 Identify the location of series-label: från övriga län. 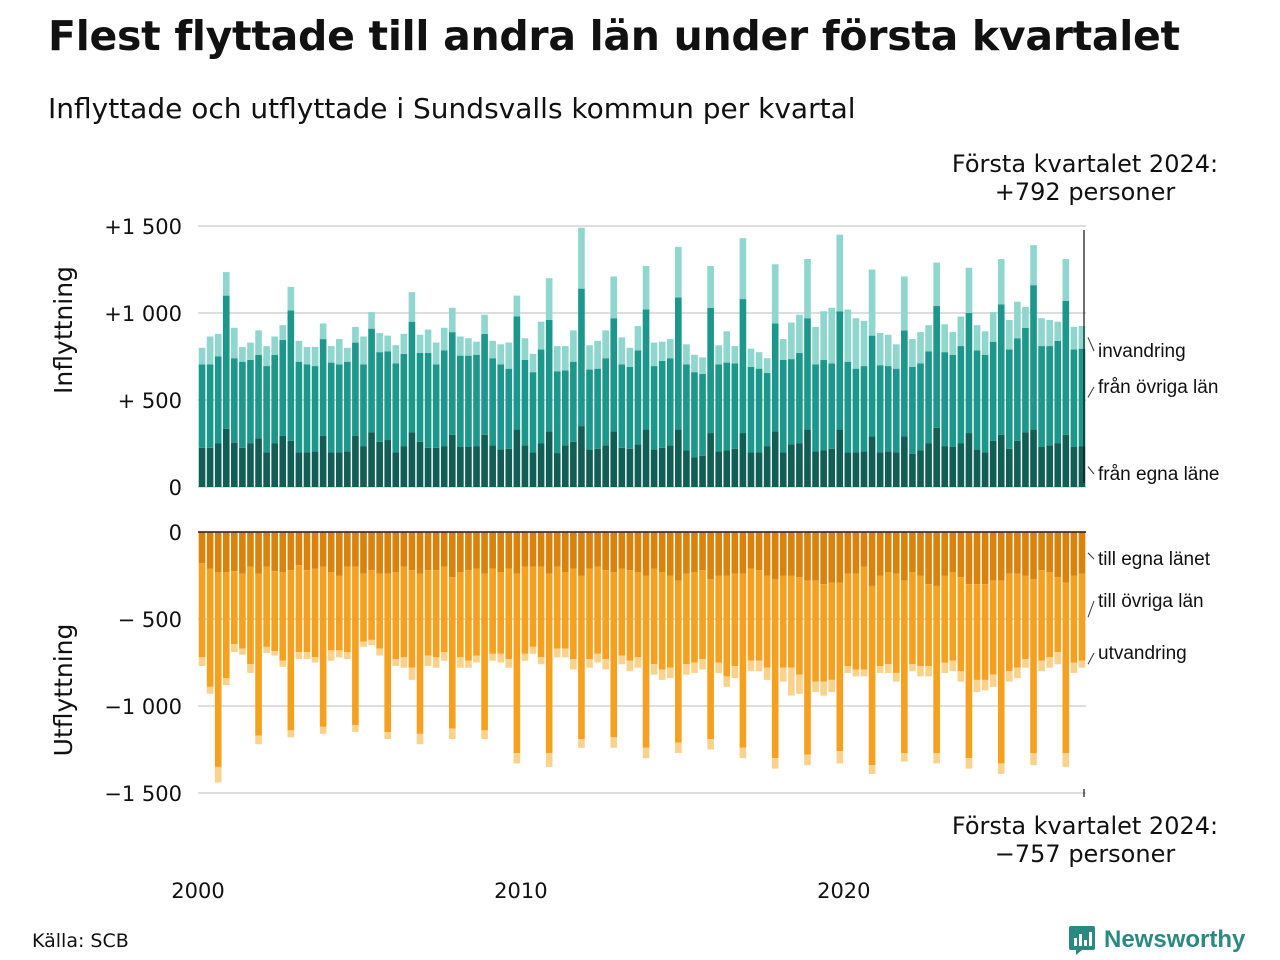
(1158, 387).